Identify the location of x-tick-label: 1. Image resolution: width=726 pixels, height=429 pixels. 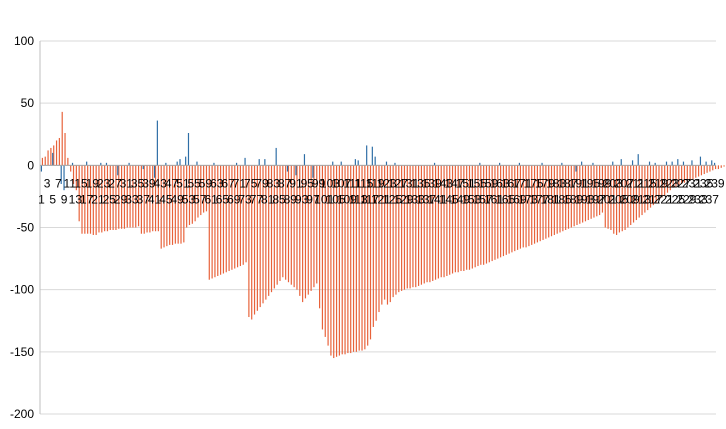
(41, 199).